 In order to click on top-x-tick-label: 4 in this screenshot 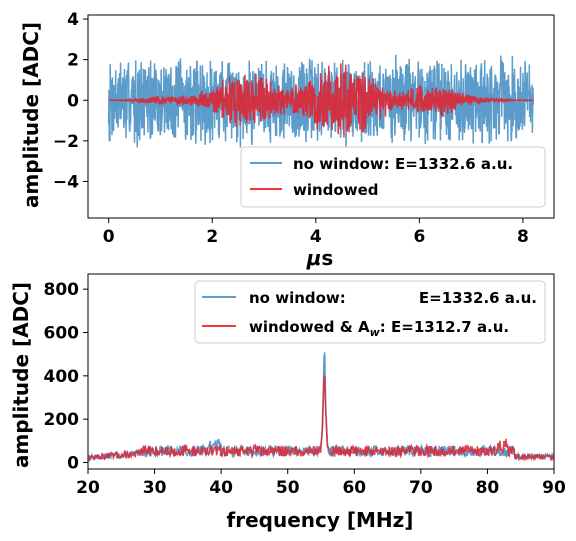, I will do `click(316, 237)`.